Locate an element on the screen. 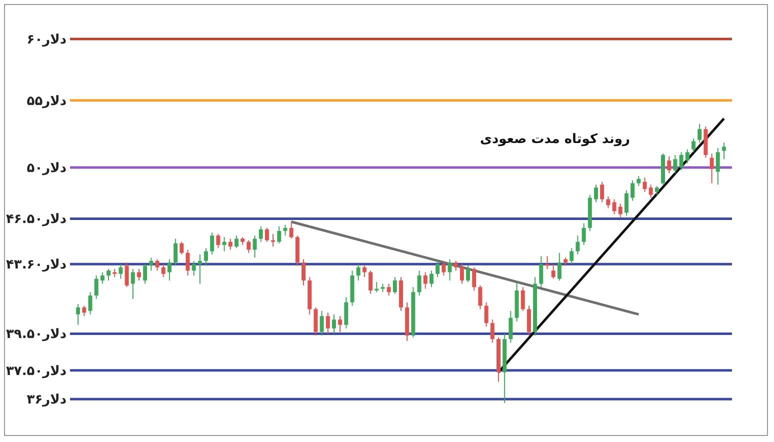 Image resolution: width=774 pixels, height=442 pixels. y-tick-label: ۴۶.۵۰دلار is located at coordinates (36, 220).